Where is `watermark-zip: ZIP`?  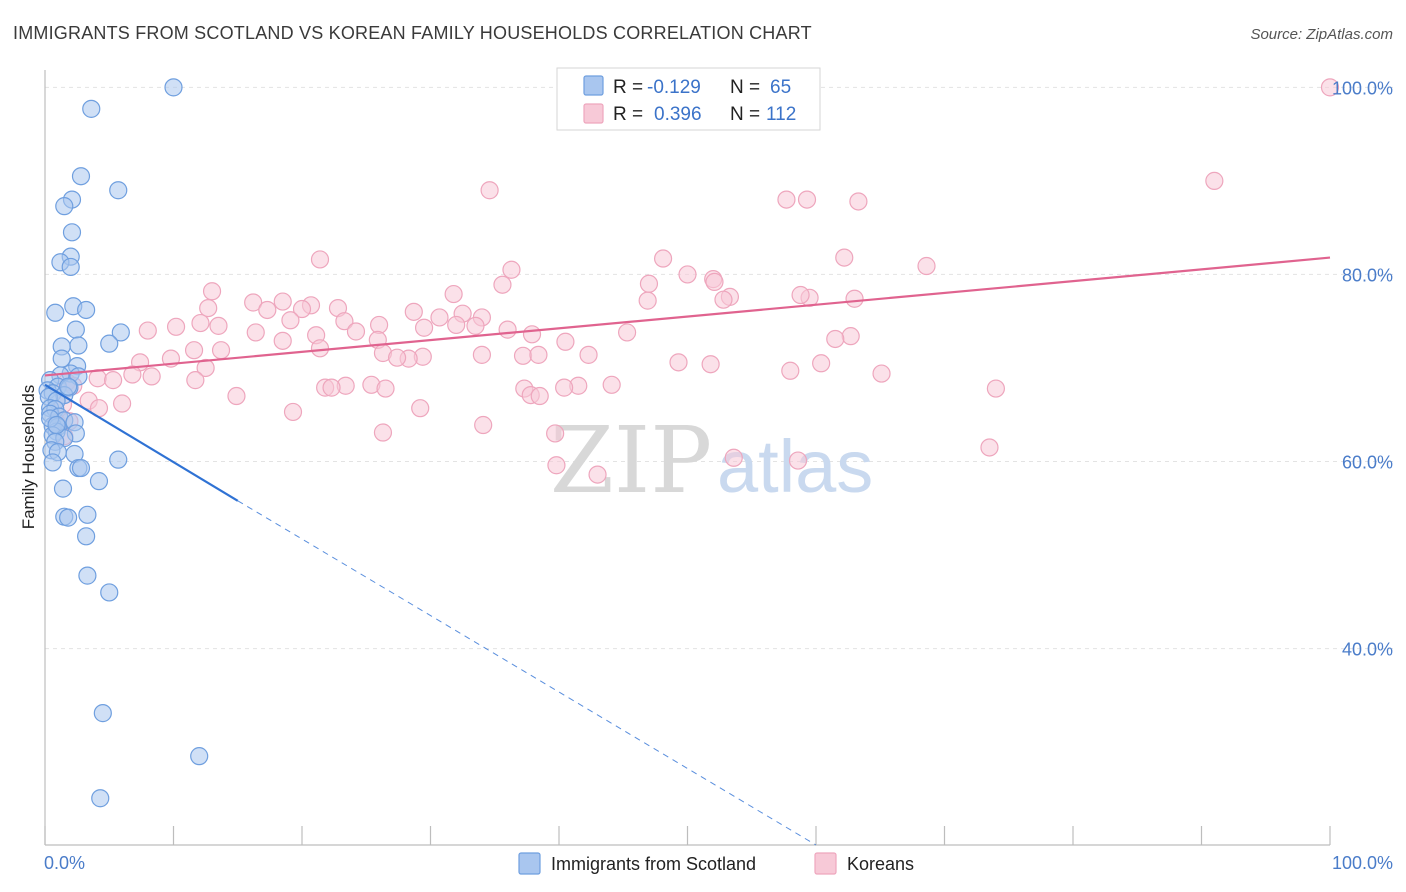
watermark-zip: ZIP is located at coordinates (631, 460).